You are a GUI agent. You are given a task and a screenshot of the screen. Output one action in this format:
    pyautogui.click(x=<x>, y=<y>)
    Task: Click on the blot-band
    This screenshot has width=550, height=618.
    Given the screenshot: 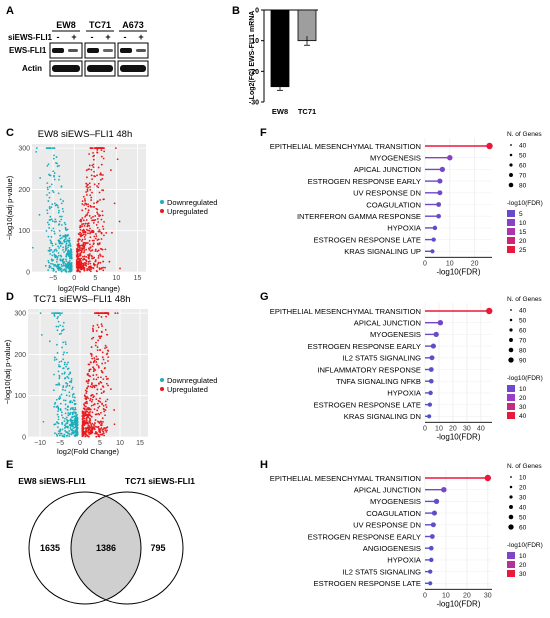 What is the action you would take?
    pyautogui.click(x=126, y=50)
    